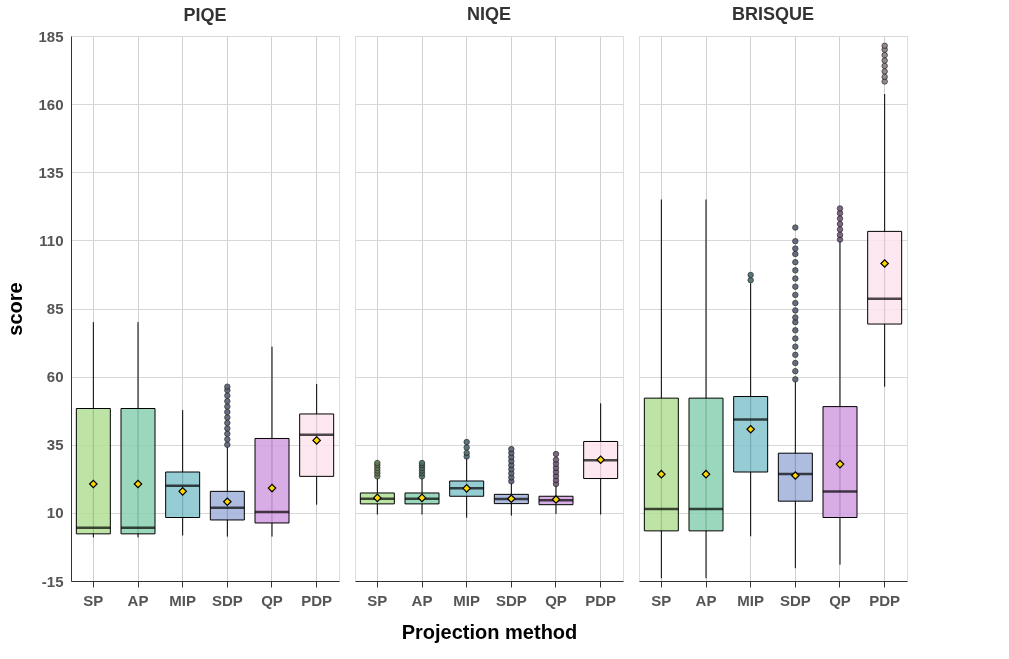 The width and height of the screenshot is (1009, 659). I want to click on chart-title: PIQE, so click(205, 15).